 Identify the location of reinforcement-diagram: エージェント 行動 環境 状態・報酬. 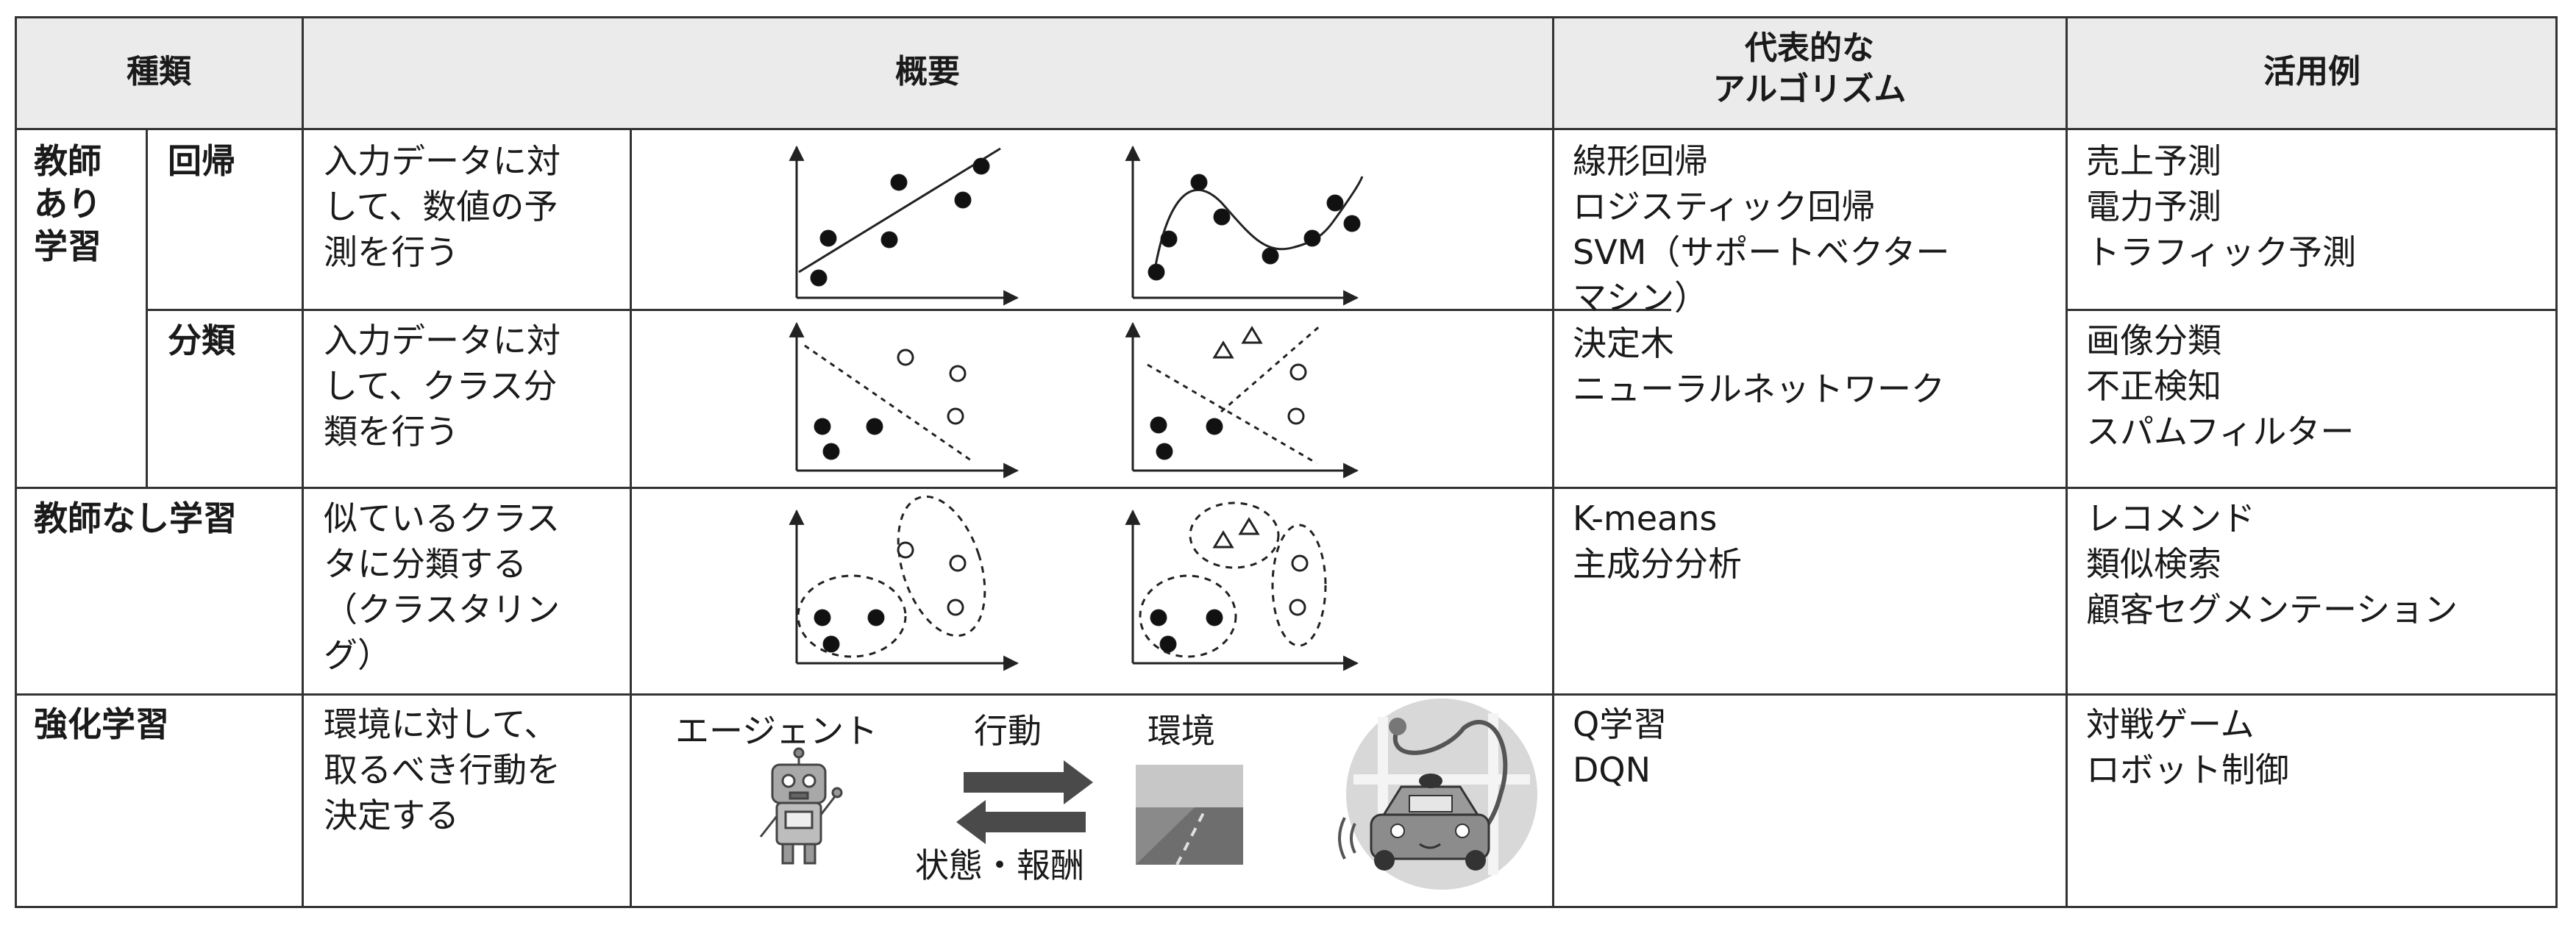
(1106, 794).